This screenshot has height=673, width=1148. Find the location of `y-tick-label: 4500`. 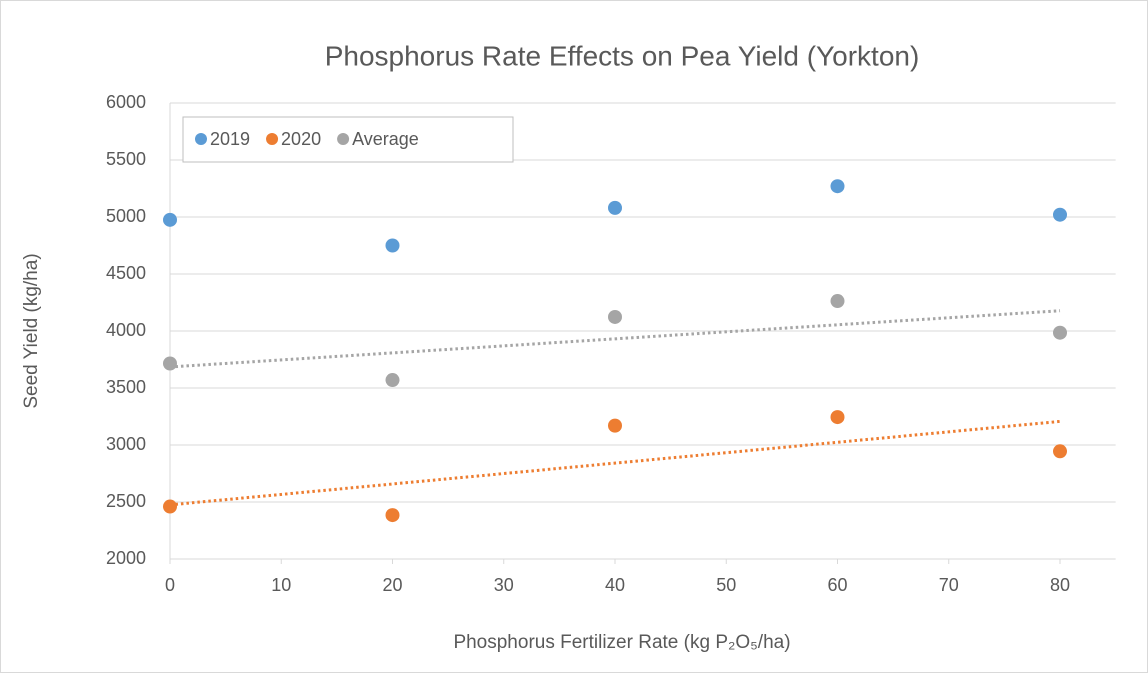

y-tick-label: 4500 is located at coordinates (126, 273).